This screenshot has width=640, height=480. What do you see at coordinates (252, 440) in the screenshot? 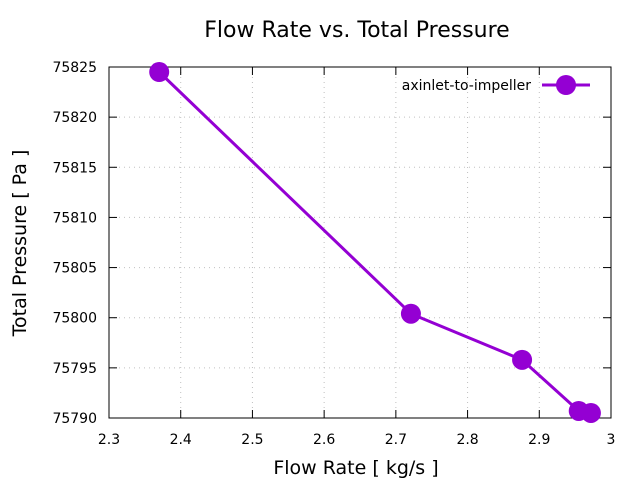
I see `x-tick-label: 2.5` at bounding box center [252, 440].